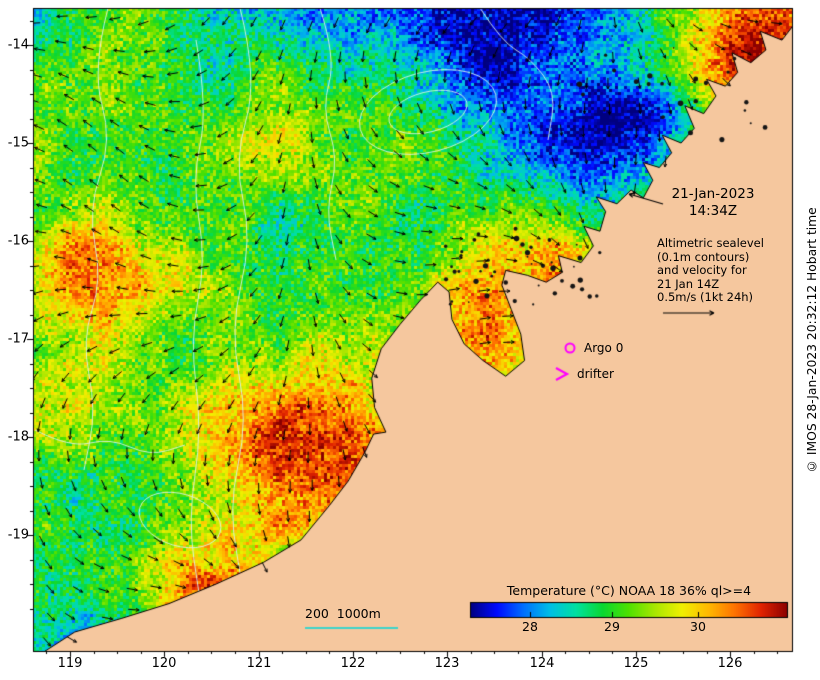 This screenshot has width=820, height=680. I want to click on x-tick-label: 125, so click(636, 663).